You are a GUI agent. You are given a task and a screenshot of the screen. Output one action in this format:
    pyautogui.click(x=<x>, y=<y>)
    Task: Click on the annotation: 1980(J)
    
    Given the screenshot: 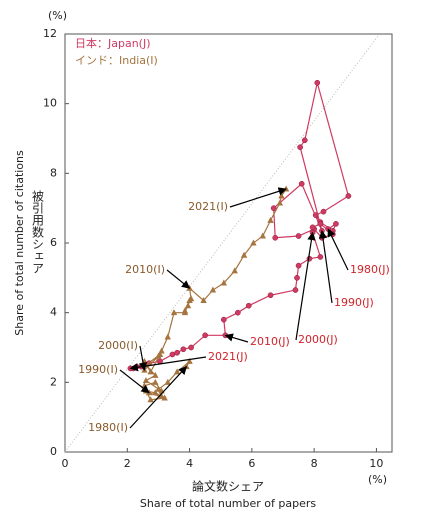 What is the action you would take?
    pyautogui.click(x=370, y=269)
    